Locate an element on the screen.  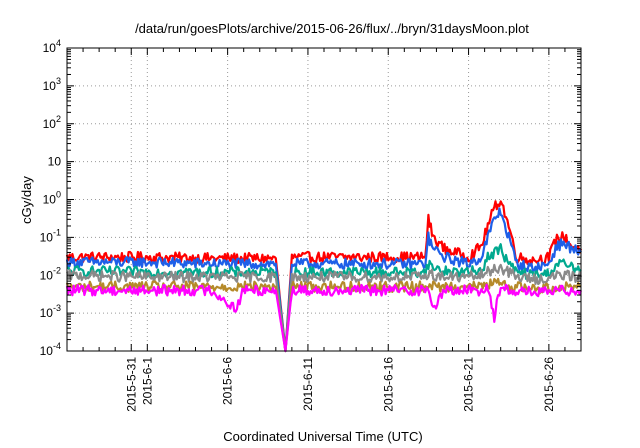
x-tick-label: 2015-6-26 is located at coordinates (549, 384).